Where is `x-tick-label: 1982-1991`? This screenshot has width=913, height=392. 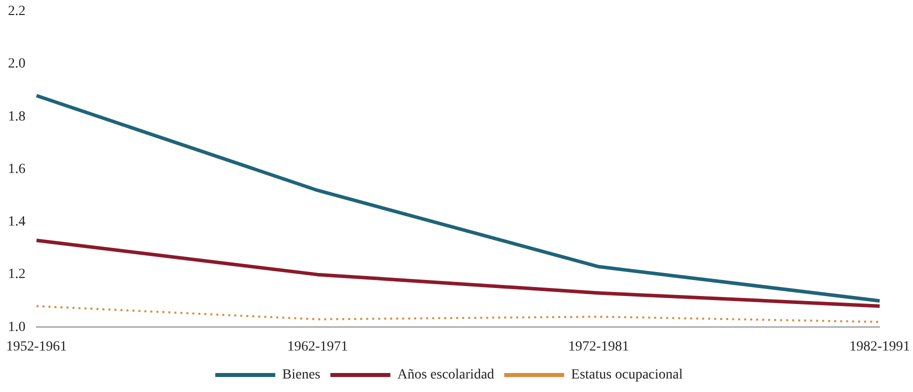 x-tick-label: 1982-1991 is located at coordinates (879, 346).